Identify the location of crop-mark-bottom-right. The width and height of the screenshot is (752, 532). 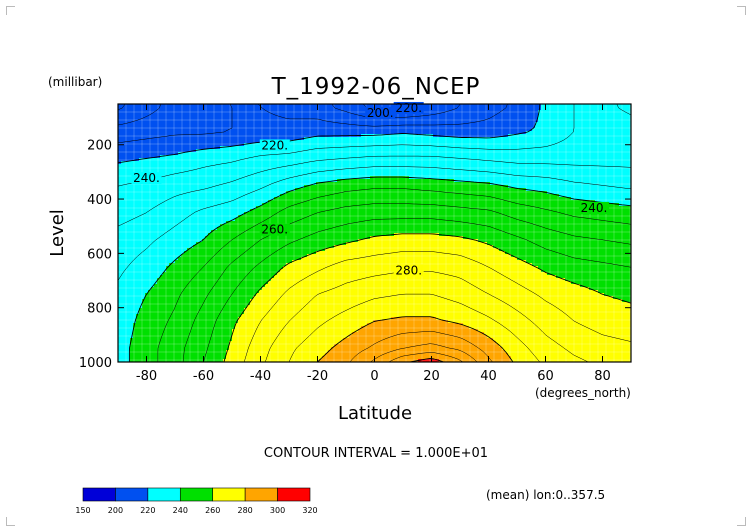
(741, 521).